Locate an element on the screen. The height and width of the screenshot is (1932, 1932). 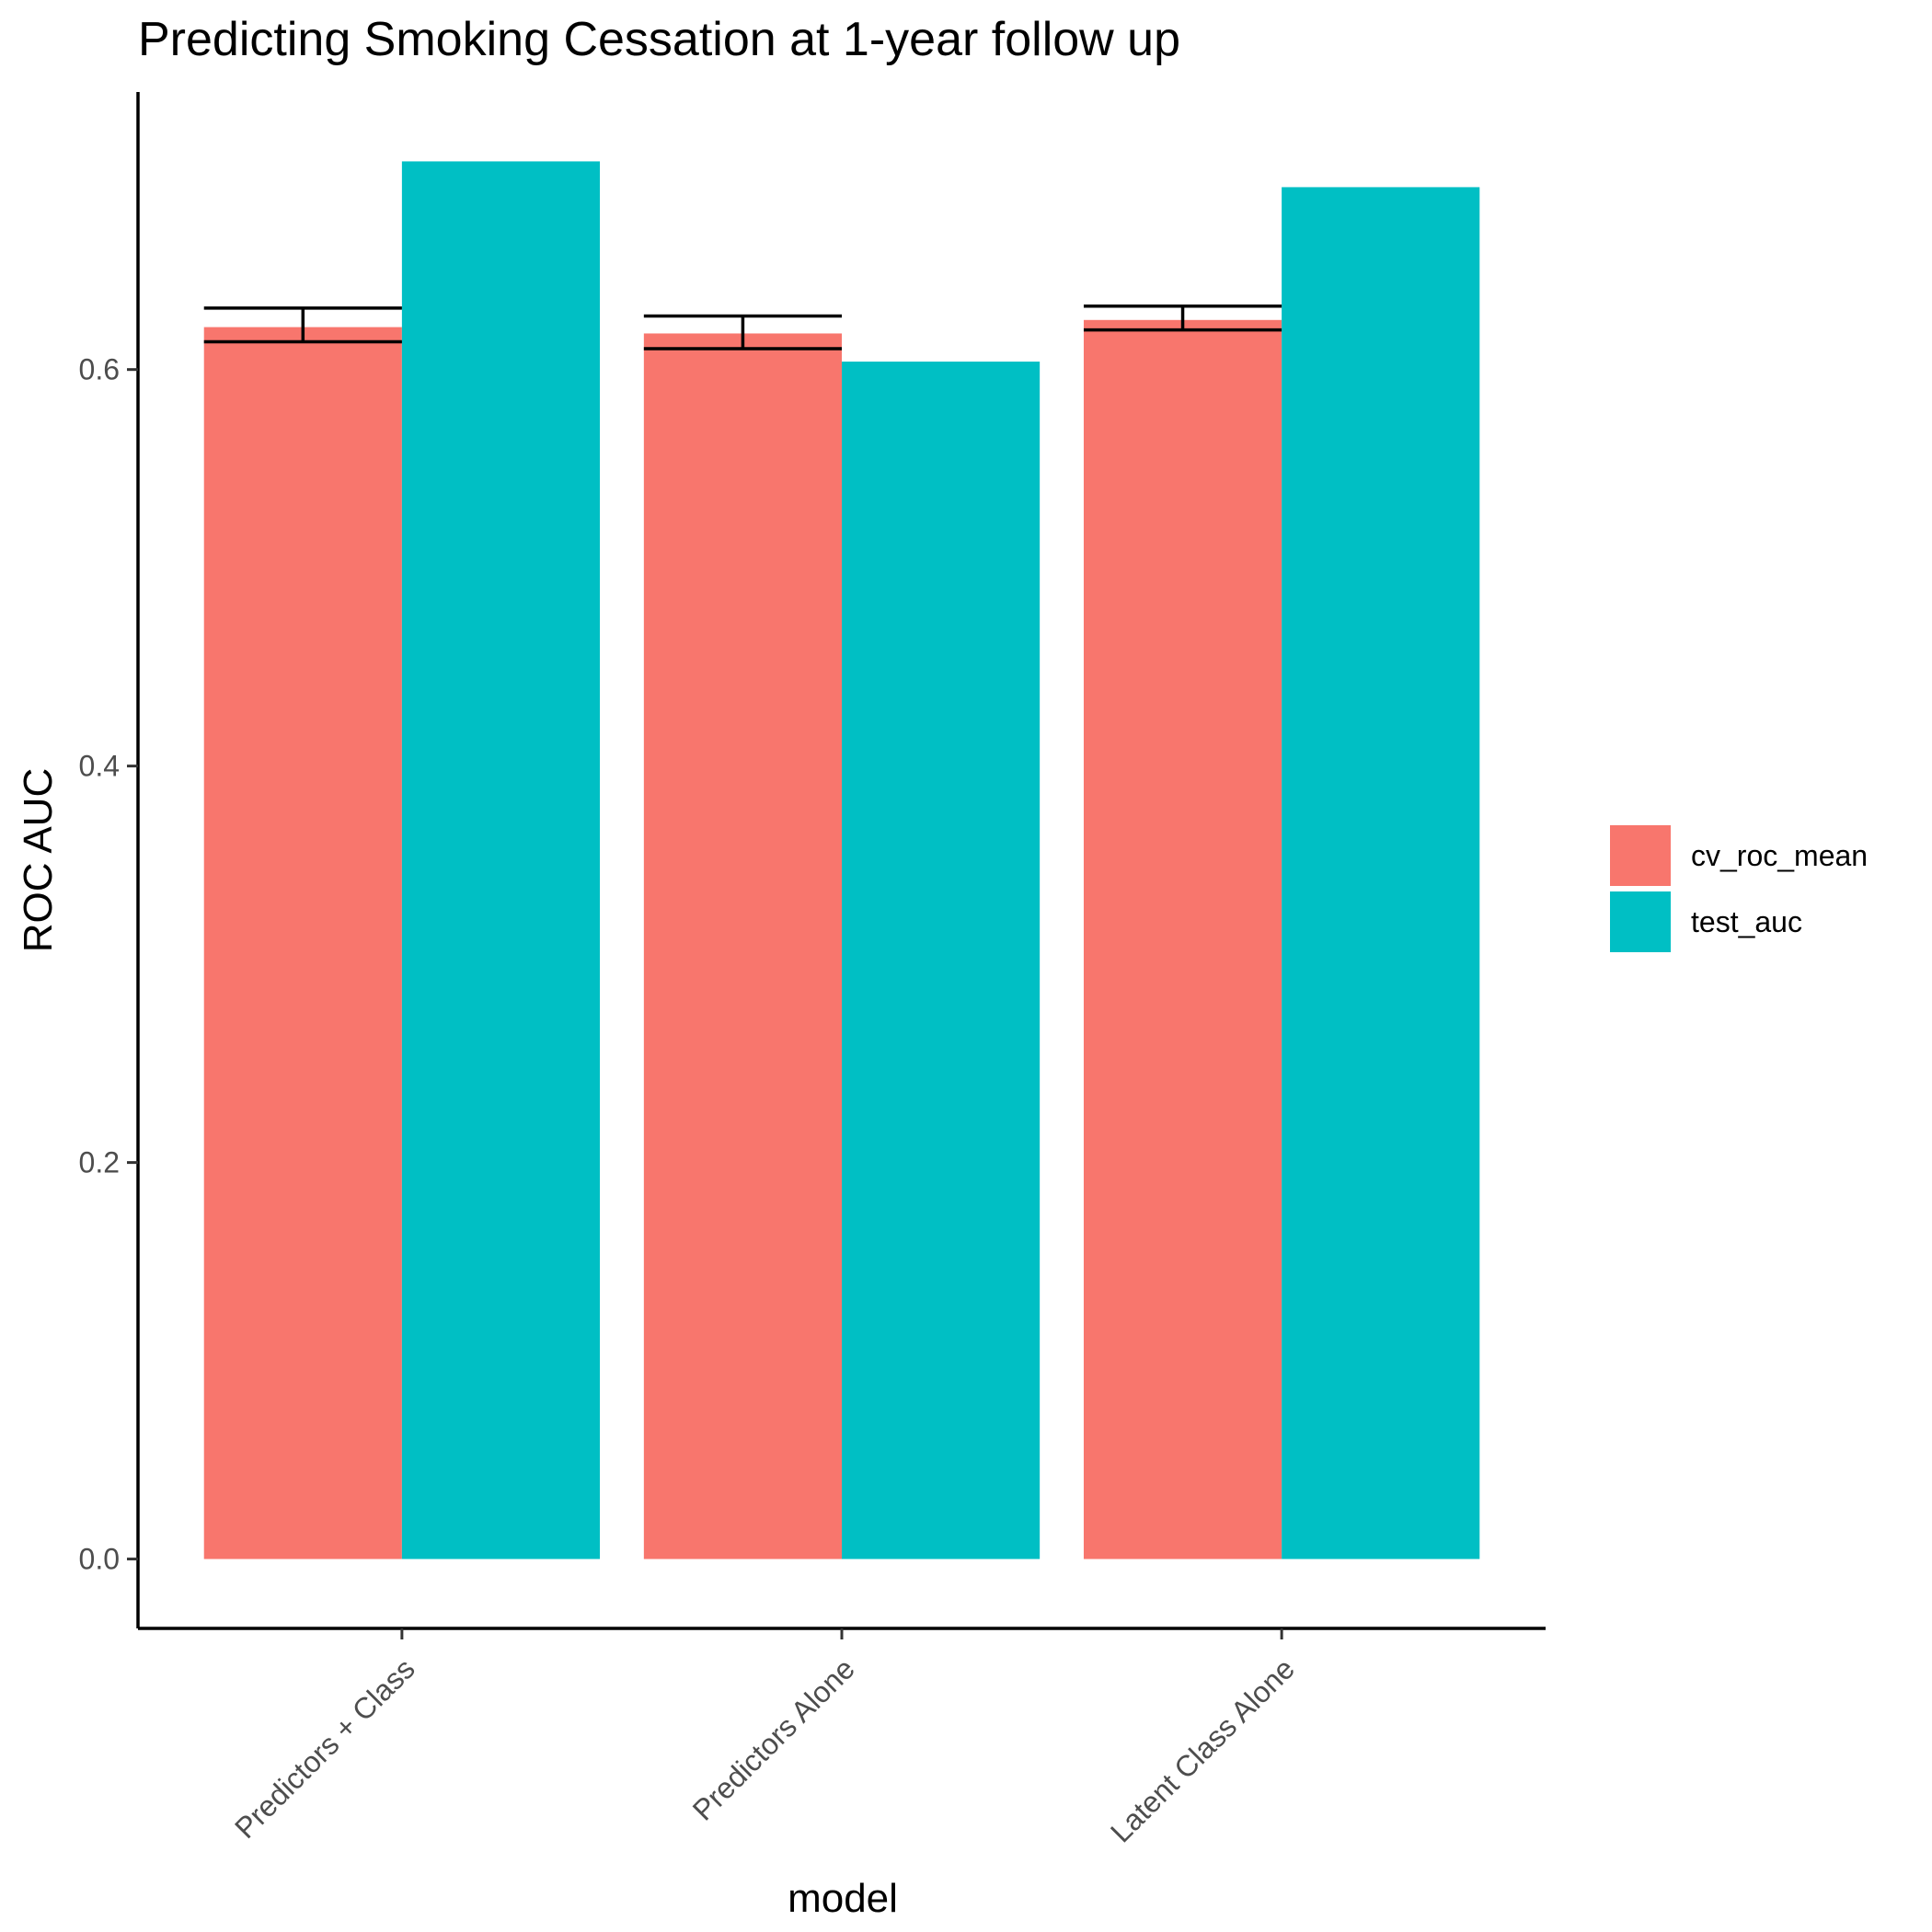
y-tick-label: 0.4 is located at coordinates (99, 766).